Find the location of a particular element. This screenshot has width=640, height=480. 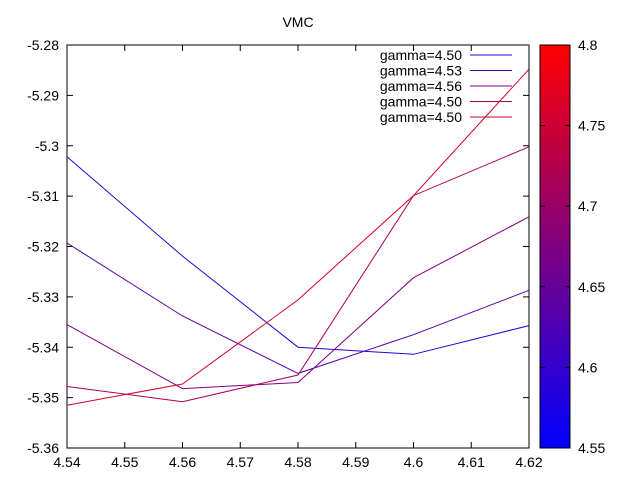

x-tick-label: 4.59 is located at coordinates (355, 462).